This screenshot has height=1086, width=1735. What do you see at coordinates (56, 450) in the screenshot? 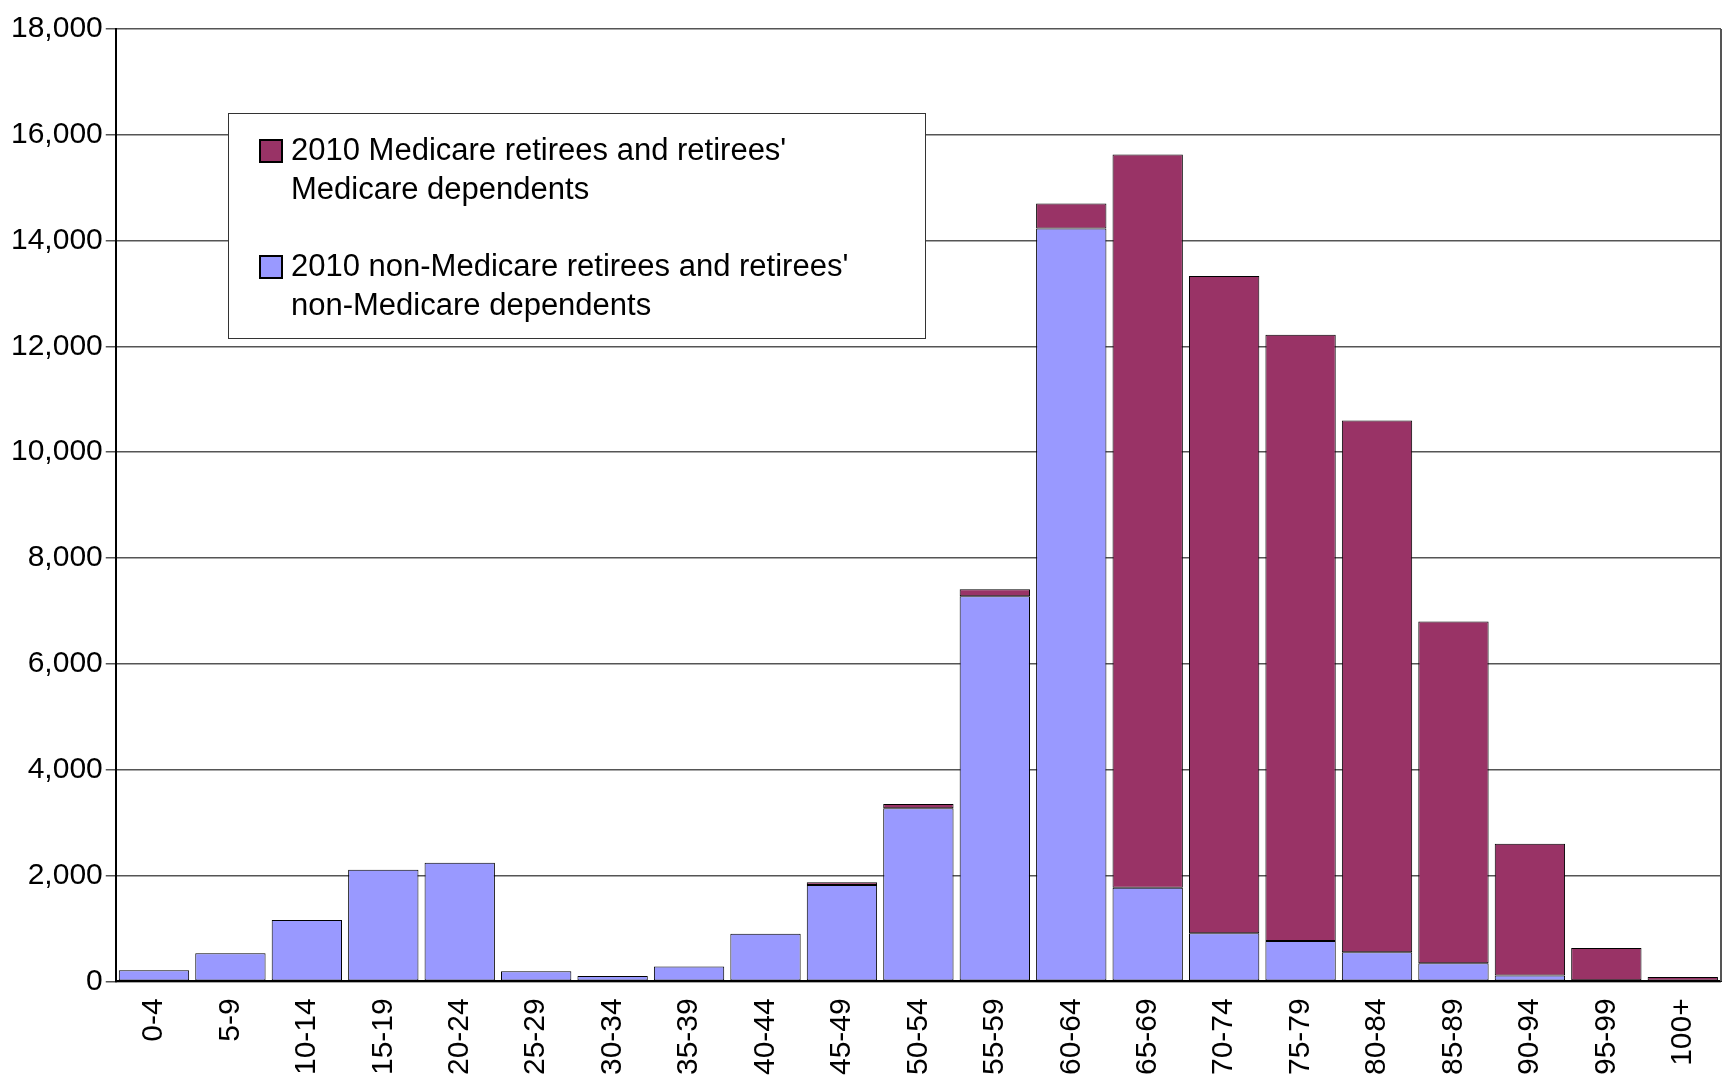
I see `y-tick-label: 10,000` at bounding box center [56, 450].